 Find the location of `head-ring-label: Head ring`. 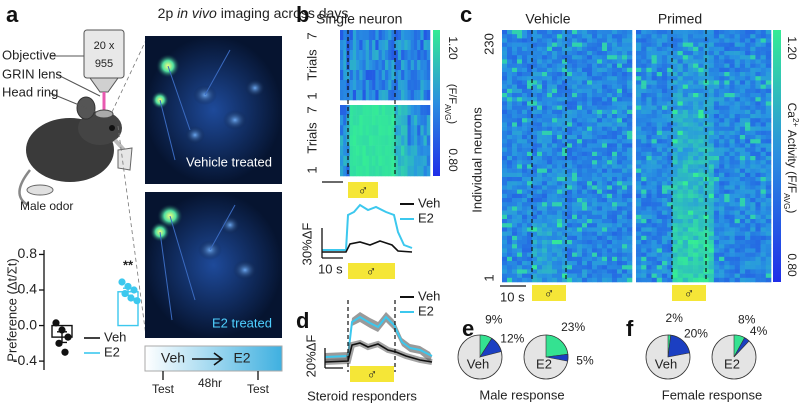

head-ring-label: Head ring is located at coordinates (30, 91).